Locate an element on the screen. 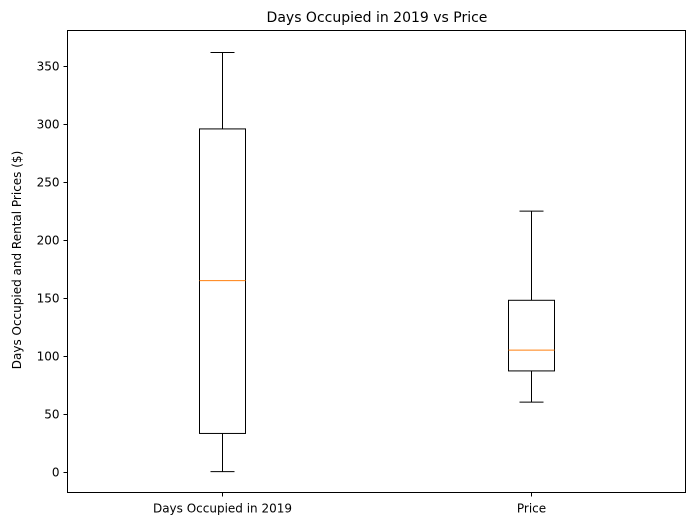 The image size is (695, 526). y-tick-label: 200 is located at coordinates (48, 241).